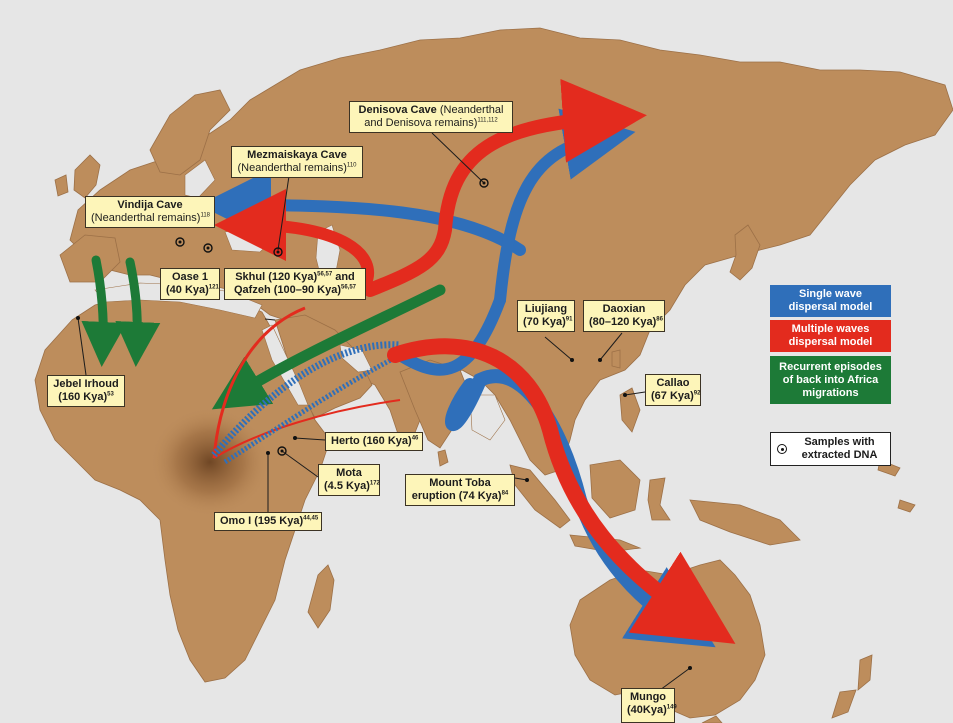 The height and width of the screenshot is (723, 953). What do you see at coordinates (906, 506) in the screenshot?
I see `pacific-island` at bounding box center [906, 506].